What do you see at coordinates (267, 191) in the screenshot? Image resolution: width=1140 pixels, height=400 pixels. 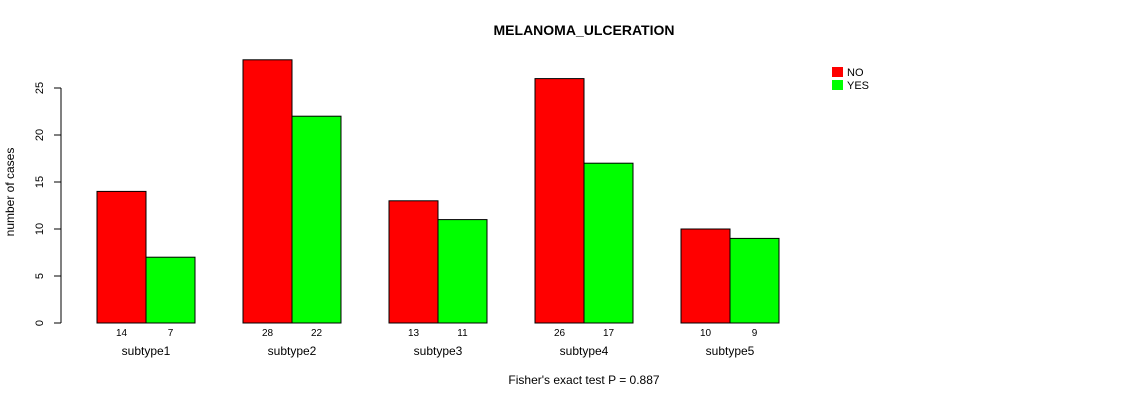 I see `bar-subtype2-no` at bounding box center [267, 191].